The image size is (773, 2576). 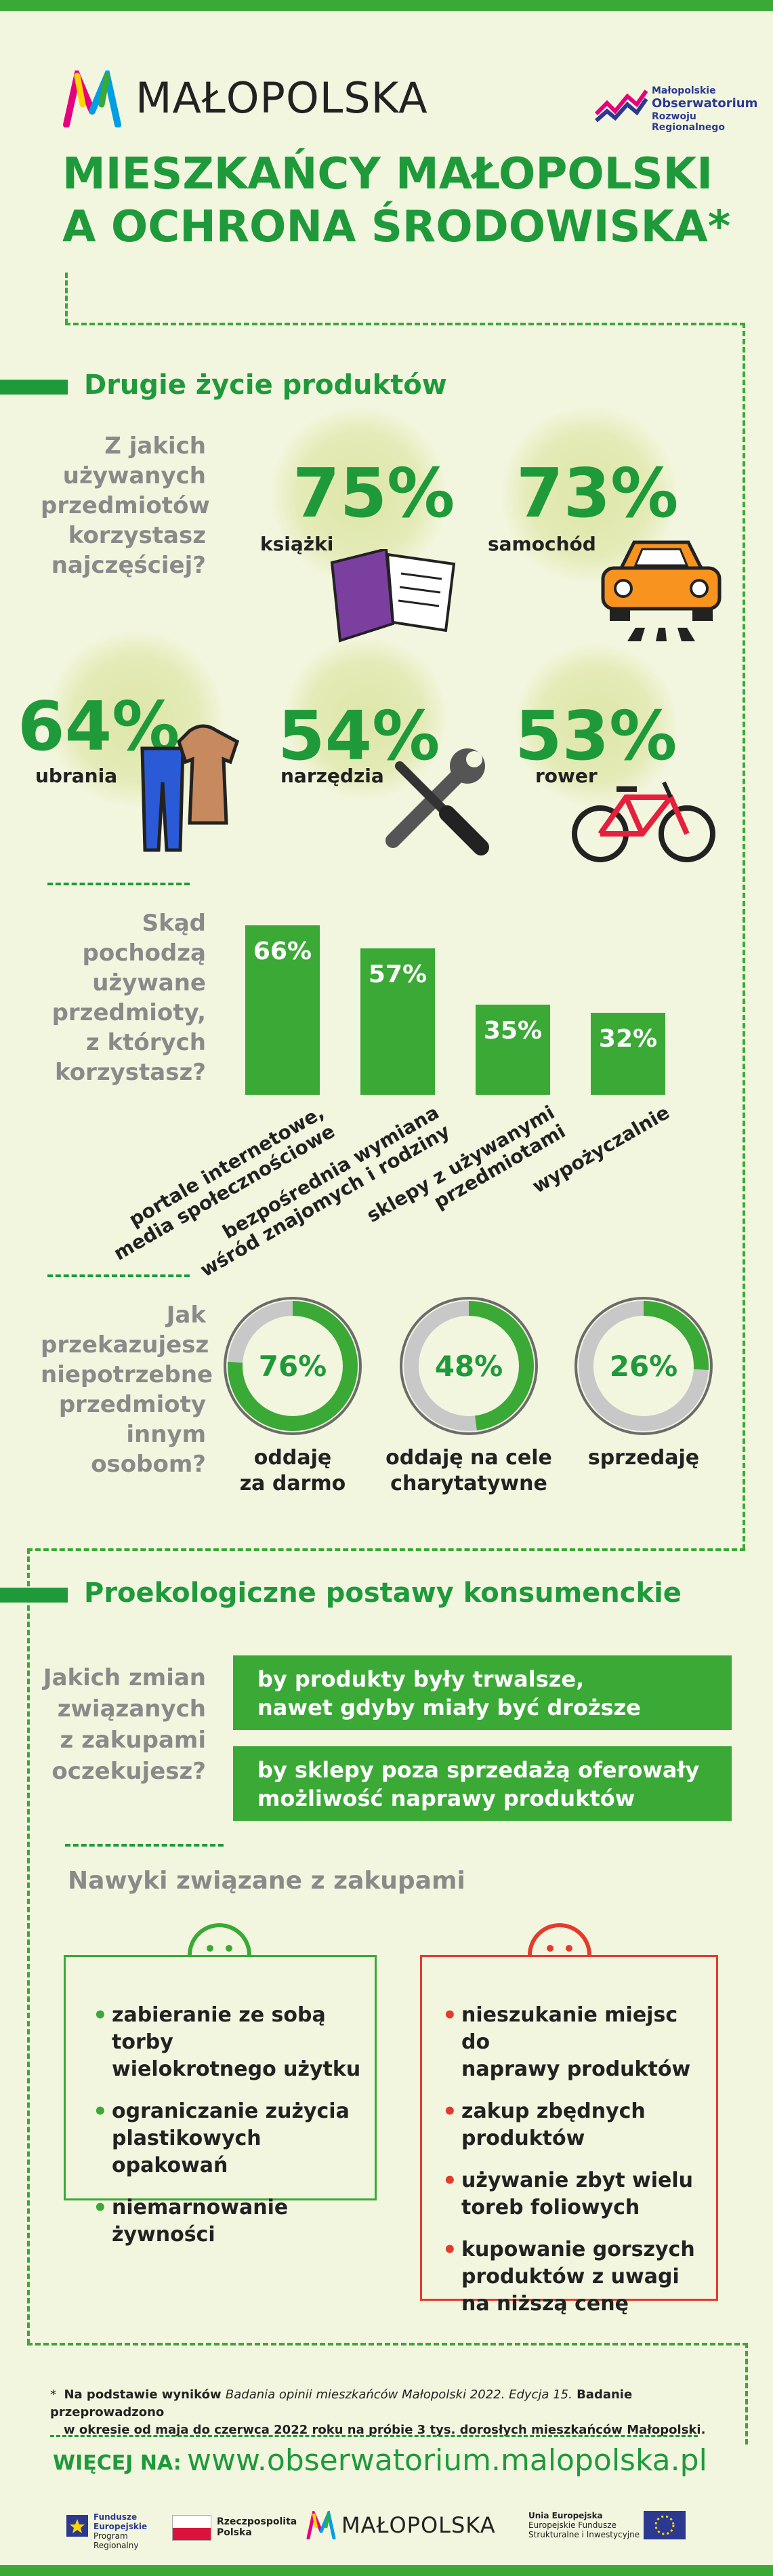 I want to click on donut-3: 26%, so click(x=643, y=1366).